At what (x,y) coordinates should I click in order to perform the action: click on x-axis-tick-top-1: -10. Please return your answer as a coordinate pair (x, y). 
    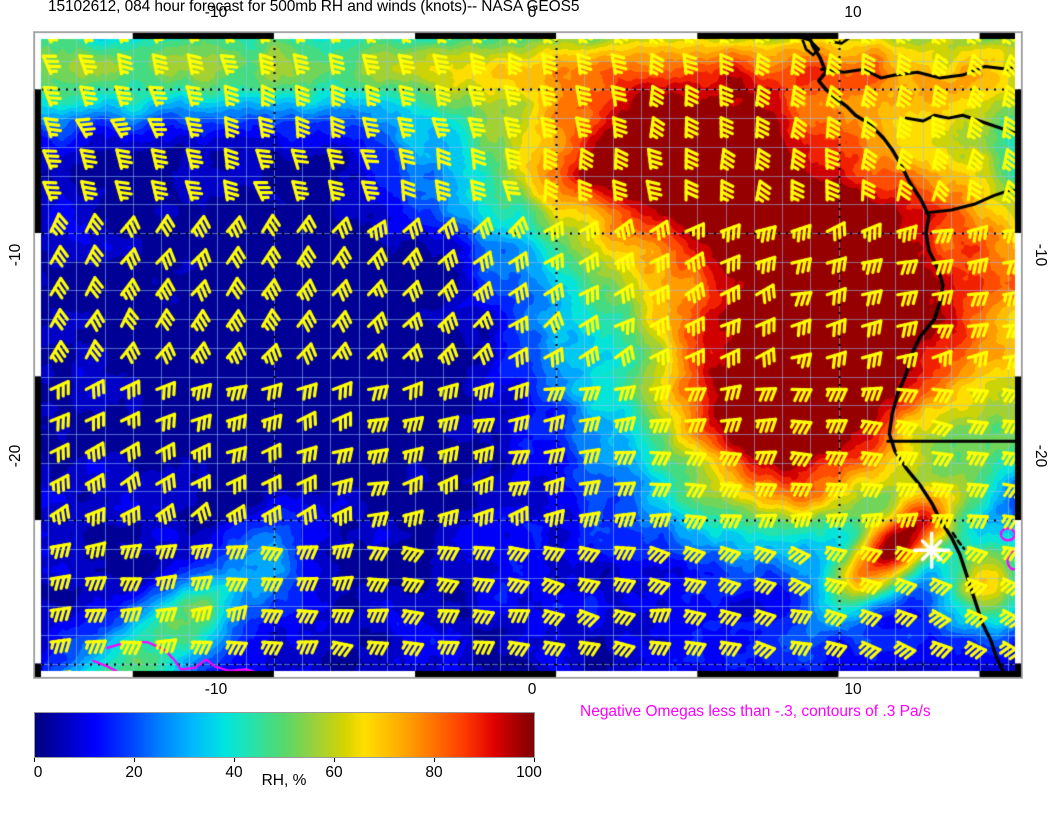
    Looking at the image, I should click on (216, 12).